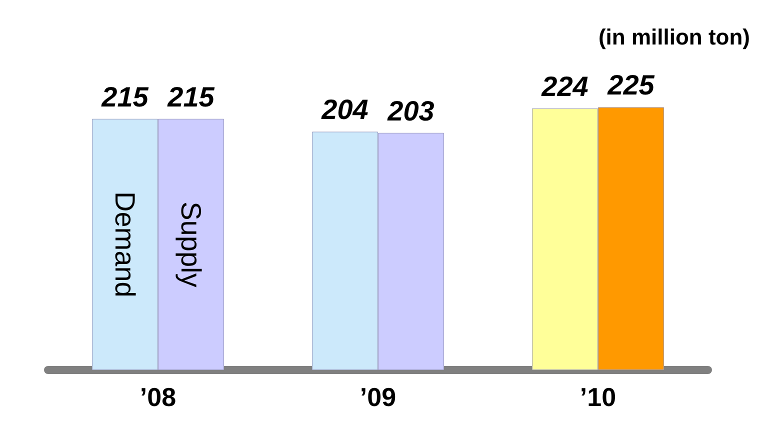 The width and height of the screenshot is (778, 430). What do you see at coordinates (630, 85) in the screenshot?
I see `data-label: 225` at bounding box center [630, 85].